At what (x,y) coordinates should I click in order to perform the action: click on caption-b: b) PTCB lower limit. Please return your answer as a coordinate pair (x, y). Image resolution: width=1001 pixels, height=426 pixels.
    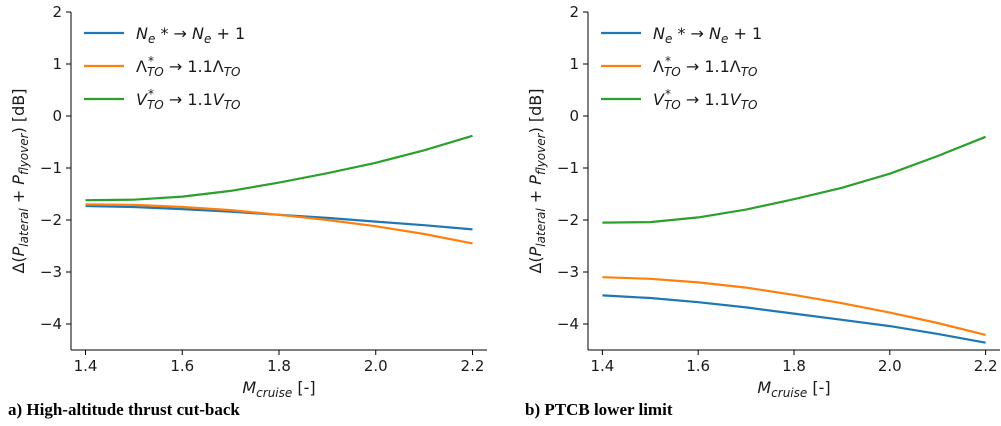
    Looking at the image, I should click on (599, 409).